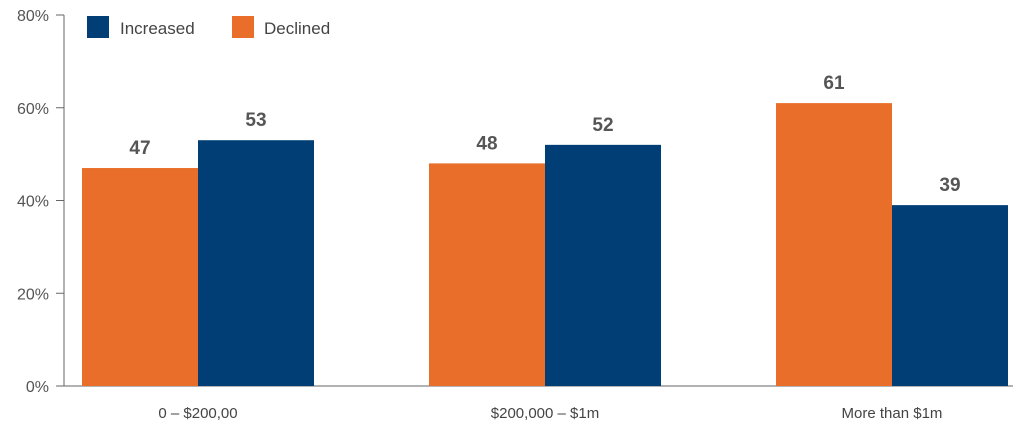 The width and height of the screenshot is (1013, 425). What do you see at coordinates (834, 83) in the screenshot?
I see `data-label: 61` at bounding box center [834, 83].